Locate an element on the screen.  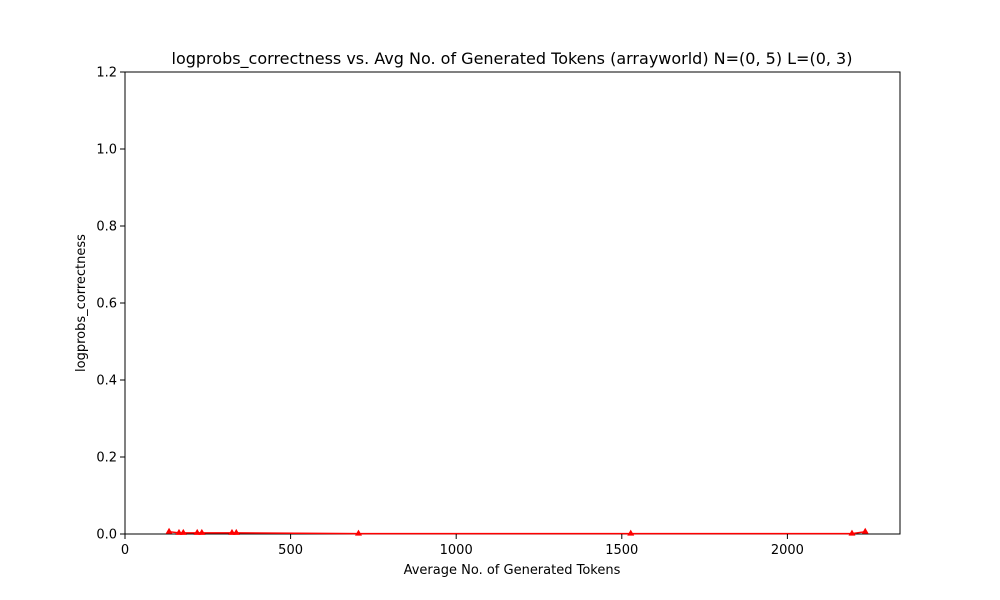
y-tick-label: 0.0 is located at coordinates (106, 535).